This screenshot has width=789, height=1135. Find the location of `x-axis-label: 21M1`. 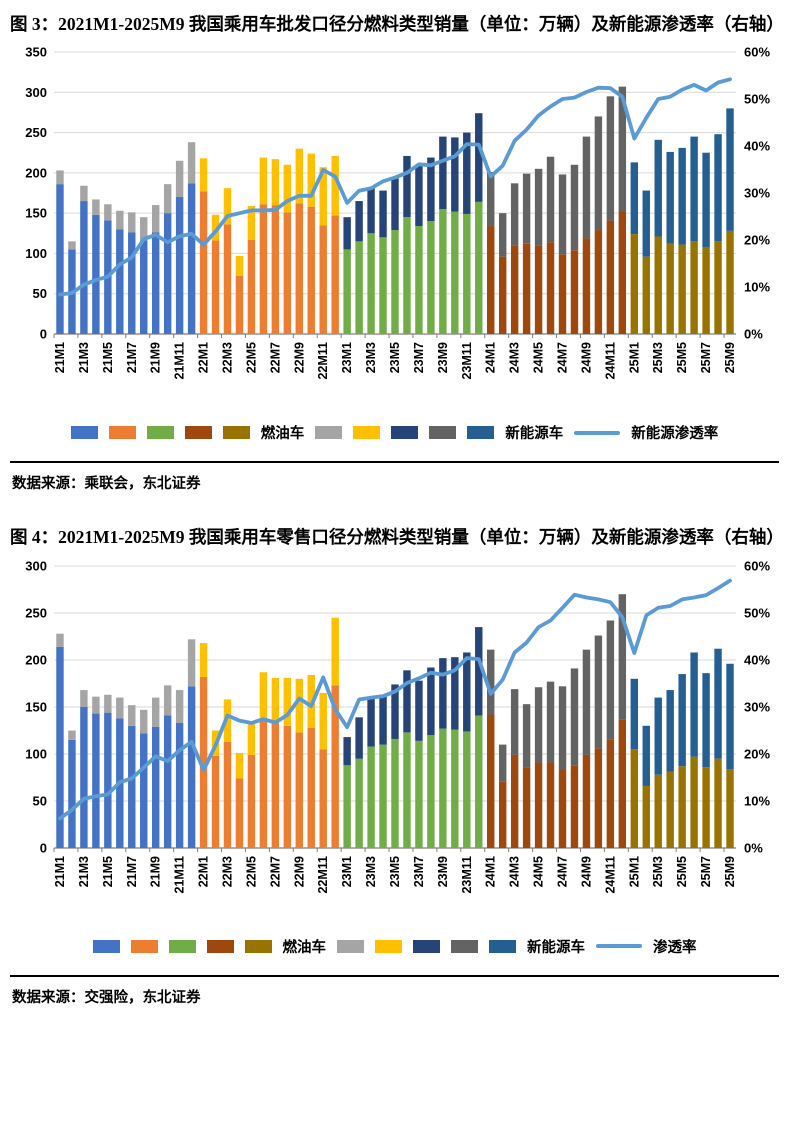

x-axis-label: 21M1 is located at coordinates (59, 357).